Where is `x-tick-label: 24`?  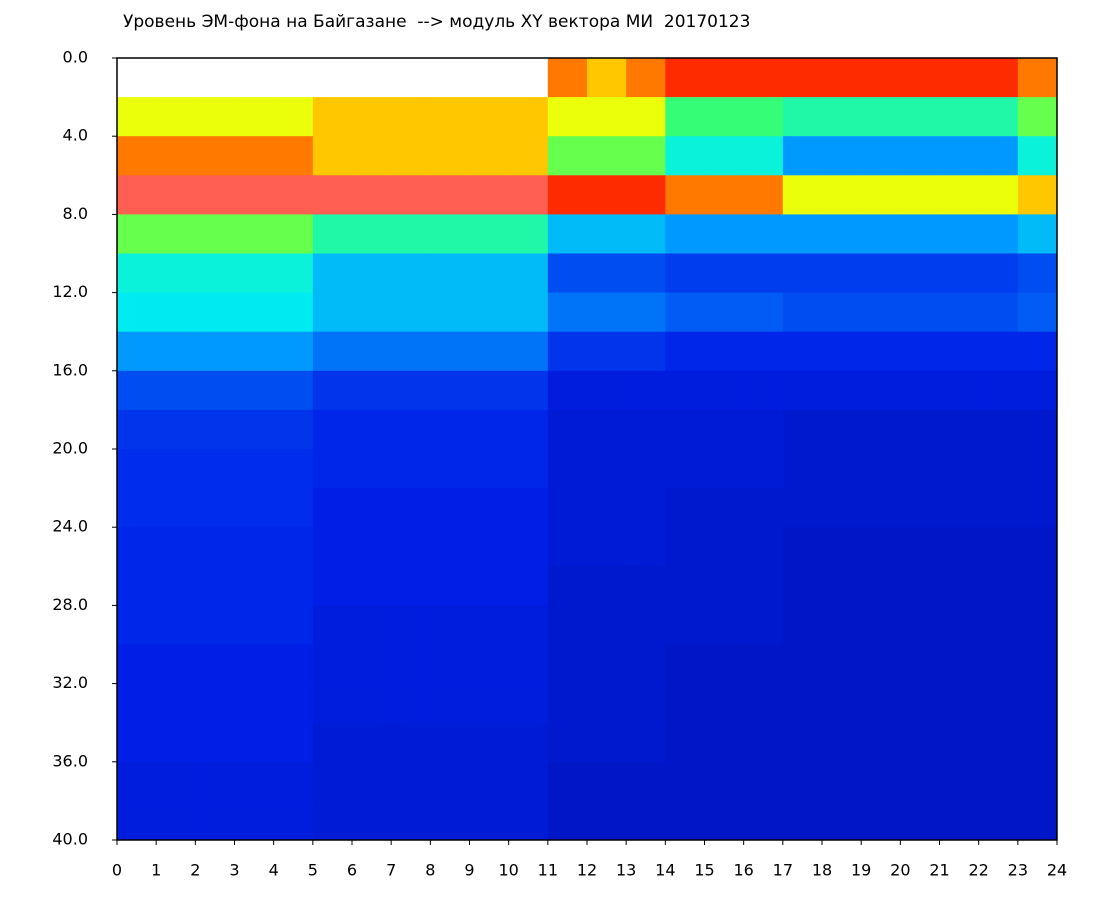
x-tick-label: 24 is located at coordinates (1057, 870).